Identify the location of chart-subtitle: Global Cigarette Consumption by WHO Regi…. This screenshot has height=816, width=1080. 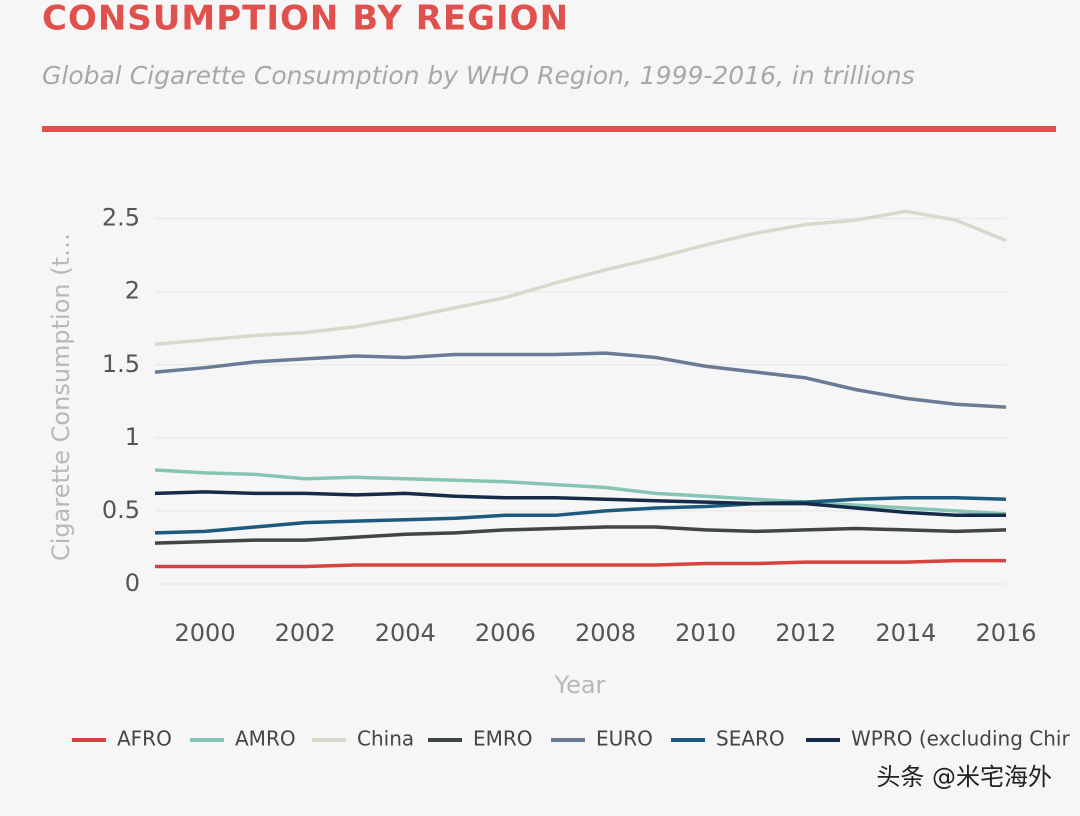
(478, 75).